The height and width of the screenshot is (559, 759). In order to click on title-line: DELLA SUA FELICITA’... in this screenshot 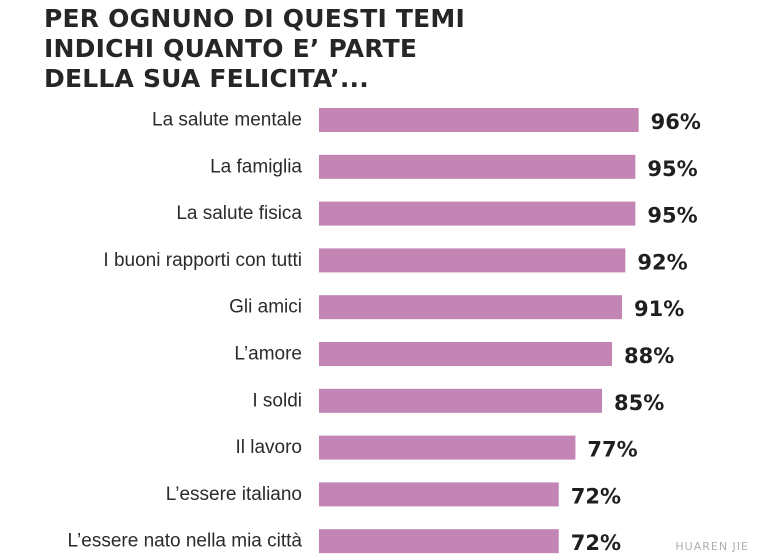, I will do `click(206, 78)`.